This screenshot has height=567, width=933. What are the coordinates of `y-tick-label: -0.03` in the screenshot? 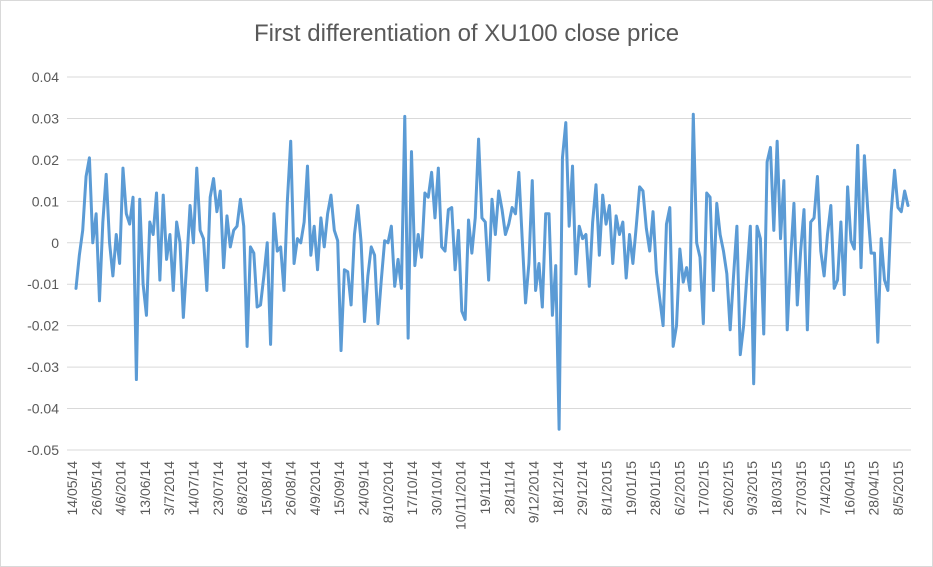 It's located at (43, 367).